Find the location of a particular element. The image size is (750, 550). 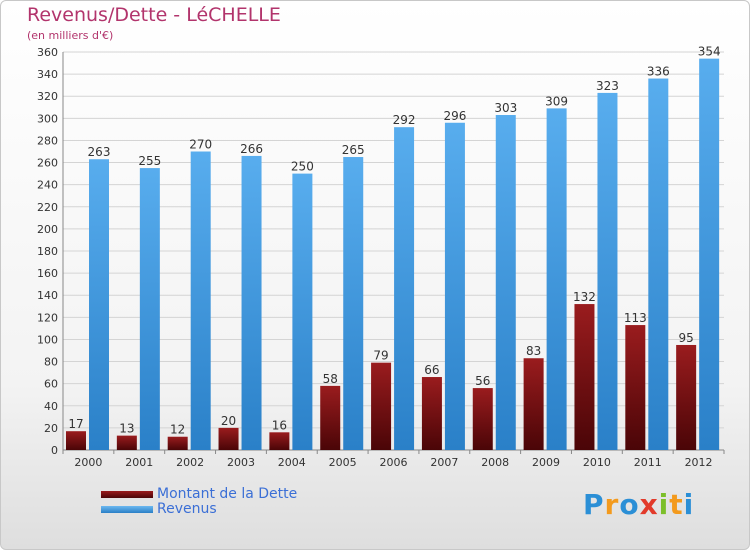

x-tick-label: 2008 is located at coordinates (495, 462).